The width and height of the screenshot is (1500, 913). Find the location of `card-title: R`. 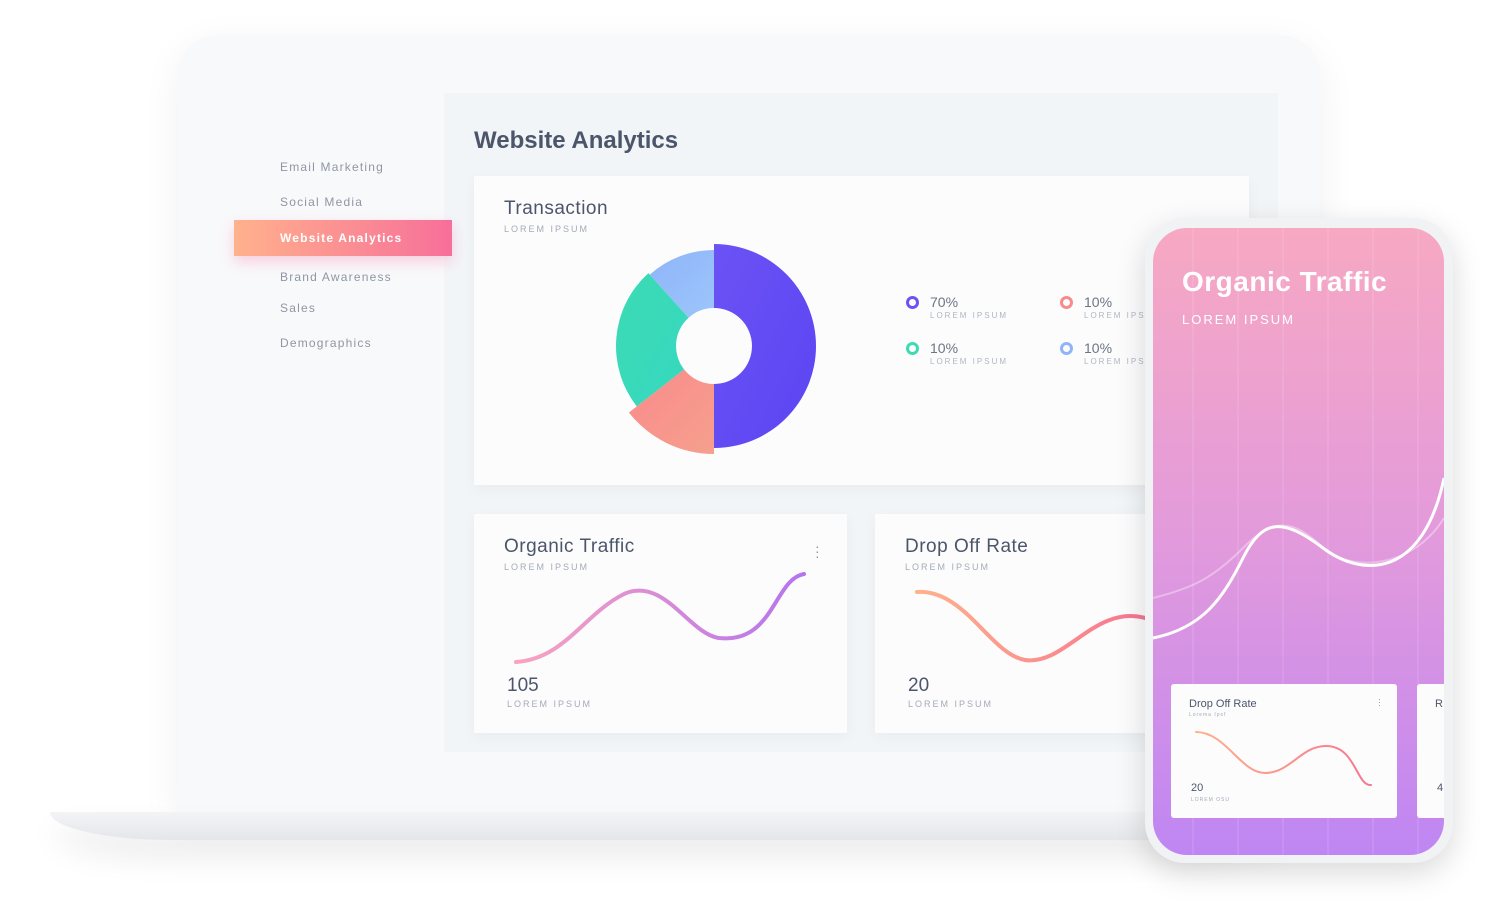

card-title: R is located at coordinates (1439, 704).